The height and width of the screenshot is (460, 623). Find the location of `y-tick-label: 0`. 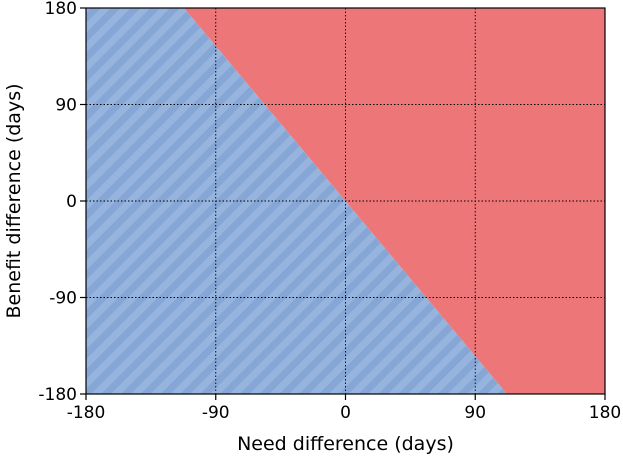

y-tick-label: 0 is located at coordinates (71, 202).